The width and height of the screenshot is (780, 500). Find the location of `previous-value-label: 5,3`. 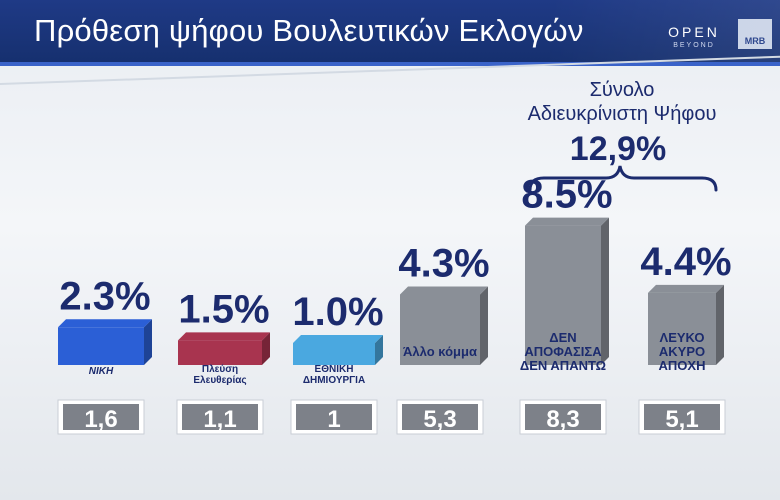

previous-value-label: 5,3 is located at coordinates (439, 419).